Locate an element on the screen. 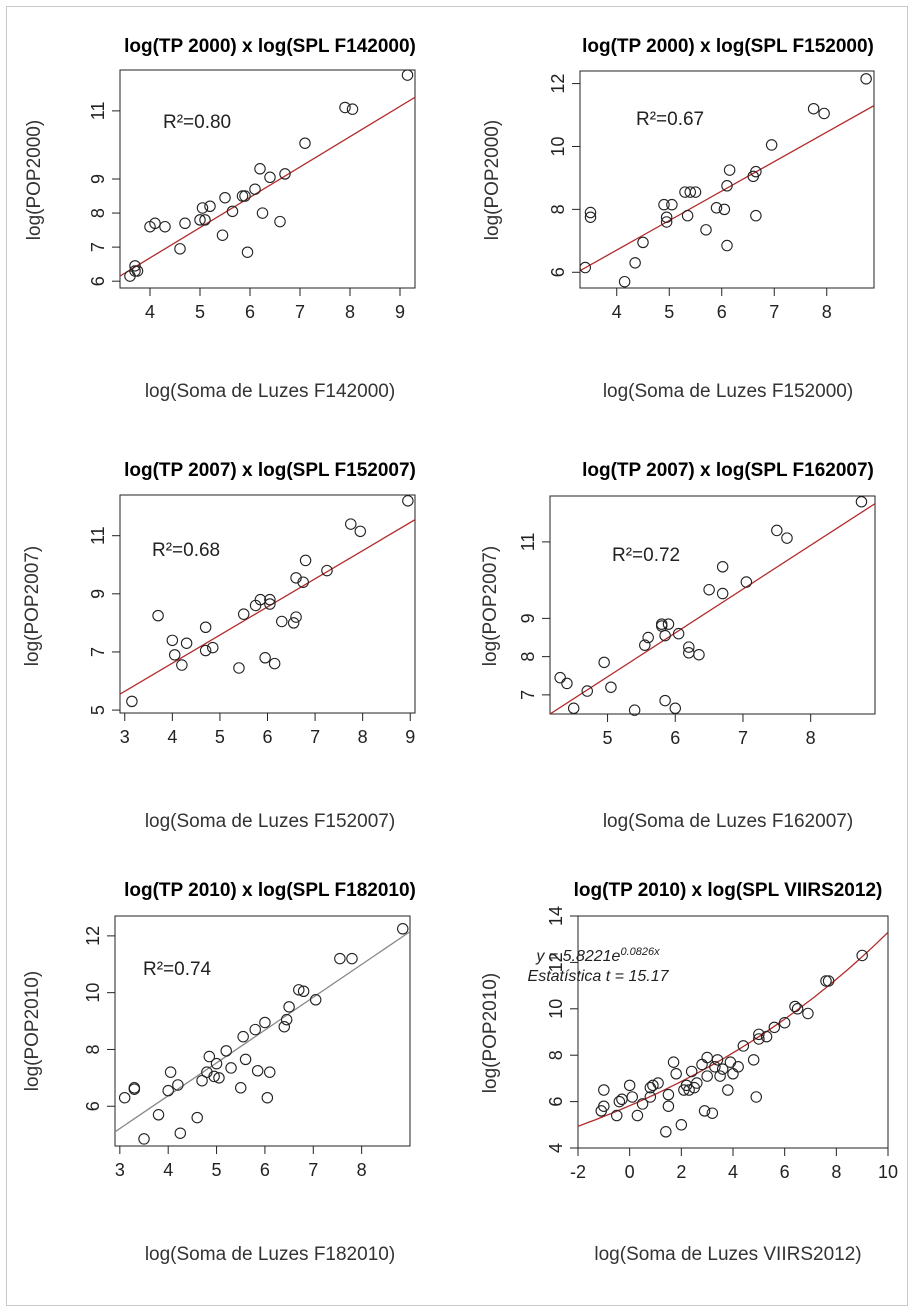 This screenshot has width=916, height=1313. y-tick-label: 11 is located at coordinates (98, 111).